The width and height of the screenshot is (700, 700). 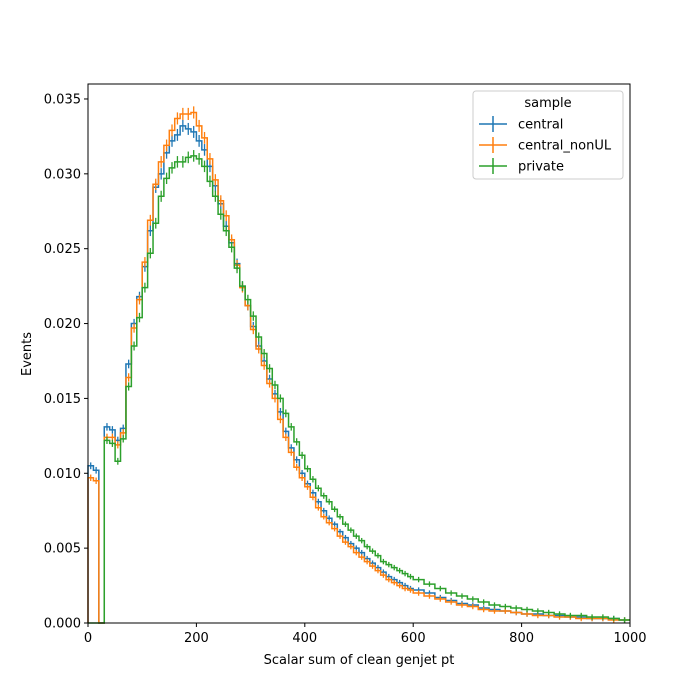 I want to click on y-tick-label: 0.030, so click(x=62, y=174).